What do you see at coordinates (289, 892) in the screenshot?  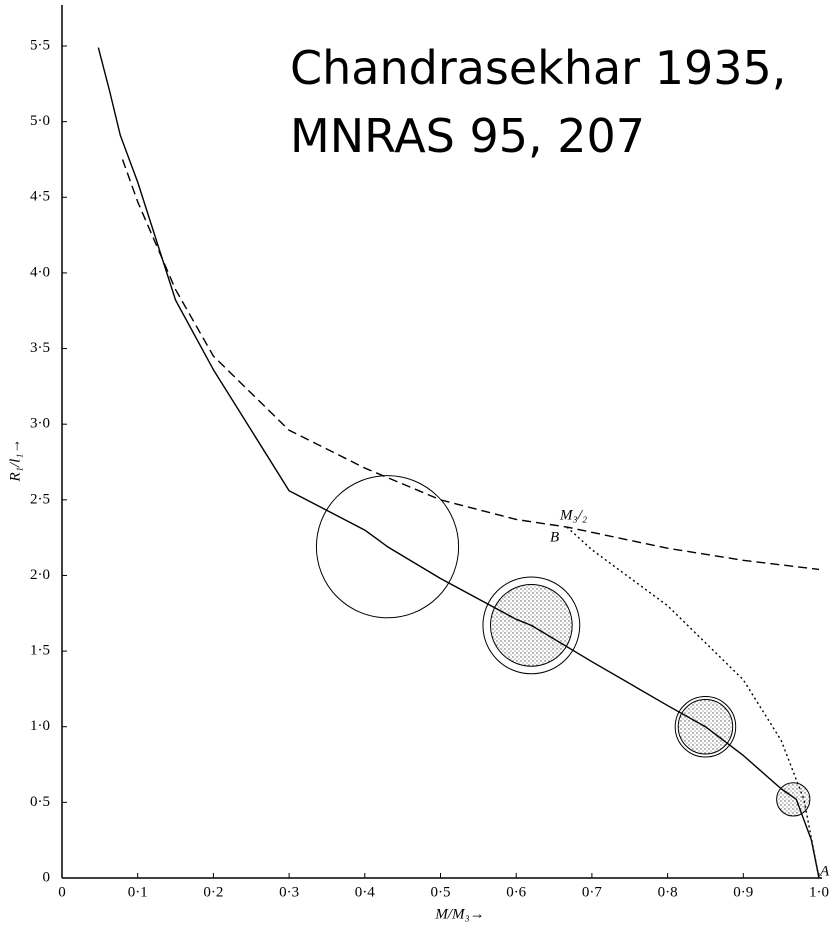 I see `x-tick-label: 0·3` at bounding box center [289, 892].